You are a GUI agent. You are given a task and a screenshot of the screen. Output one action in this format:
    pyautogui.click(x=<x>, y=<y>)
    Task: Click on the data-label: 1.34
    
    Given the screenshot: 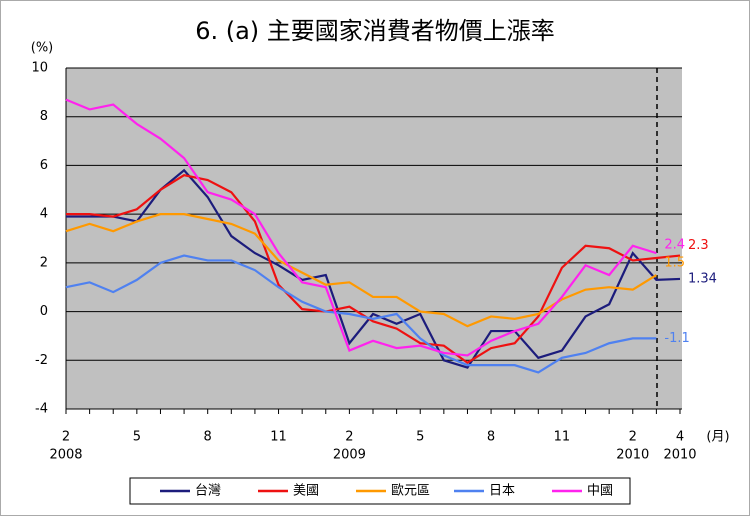 What is the action you would take?
    pyautogui.click(x=702, y=278)
    